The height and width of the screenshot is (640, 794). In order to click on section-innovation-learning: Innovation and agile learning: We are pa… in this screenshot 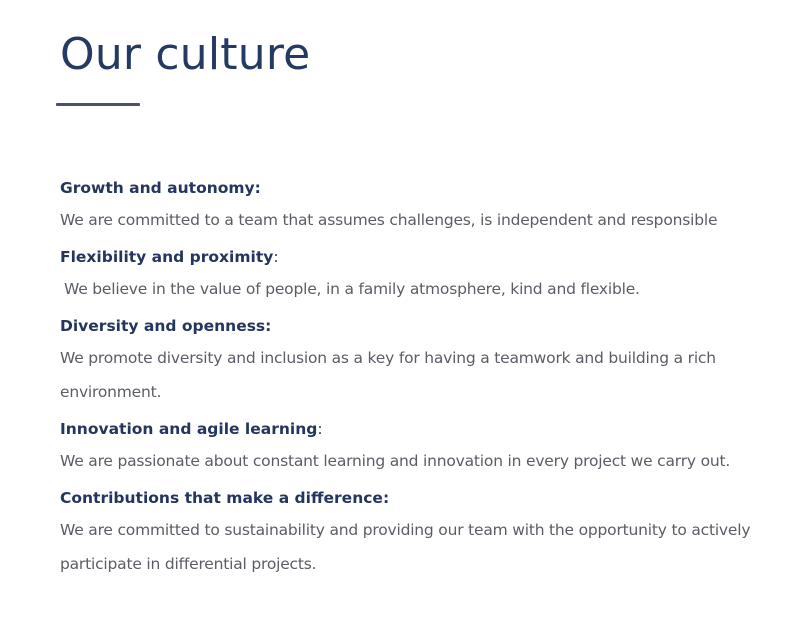, I will do `click(410, 447)`.